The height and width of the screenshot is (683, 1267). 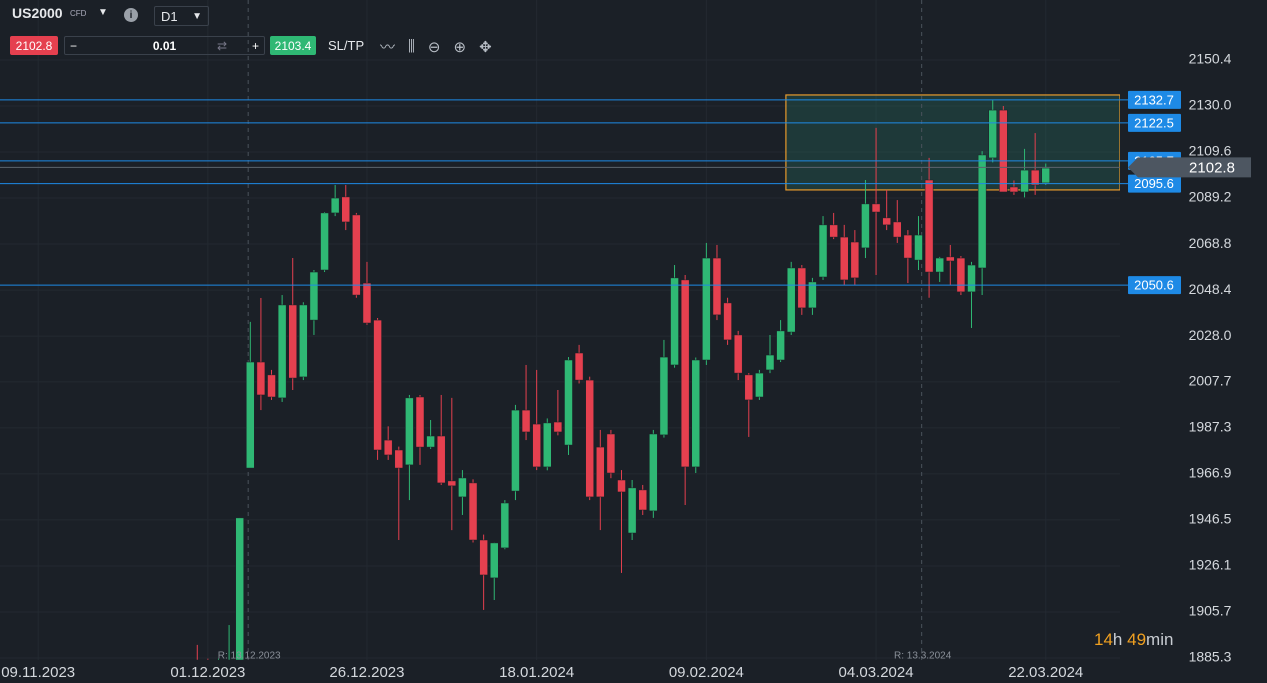 What do you see at coordinates (131, 15) in the screenshot?
I see `info-icon: i` at bounding box center [131, 15].